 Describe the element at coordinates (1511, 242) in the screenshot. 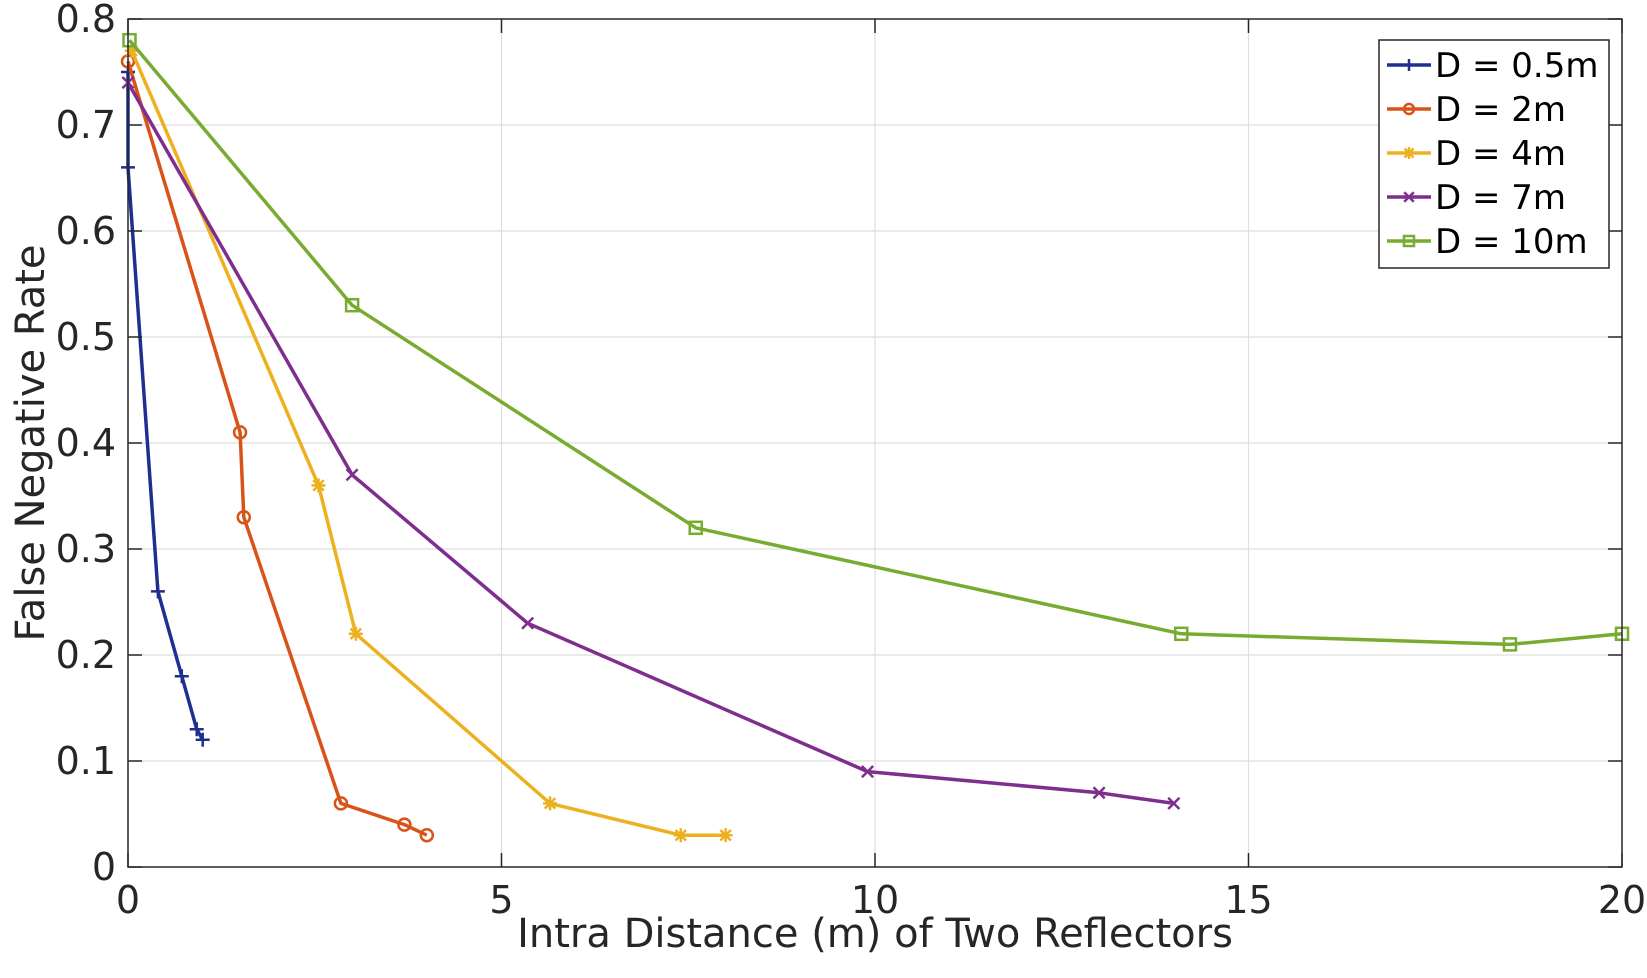

I see `legend-label: D = 10m` at that location.